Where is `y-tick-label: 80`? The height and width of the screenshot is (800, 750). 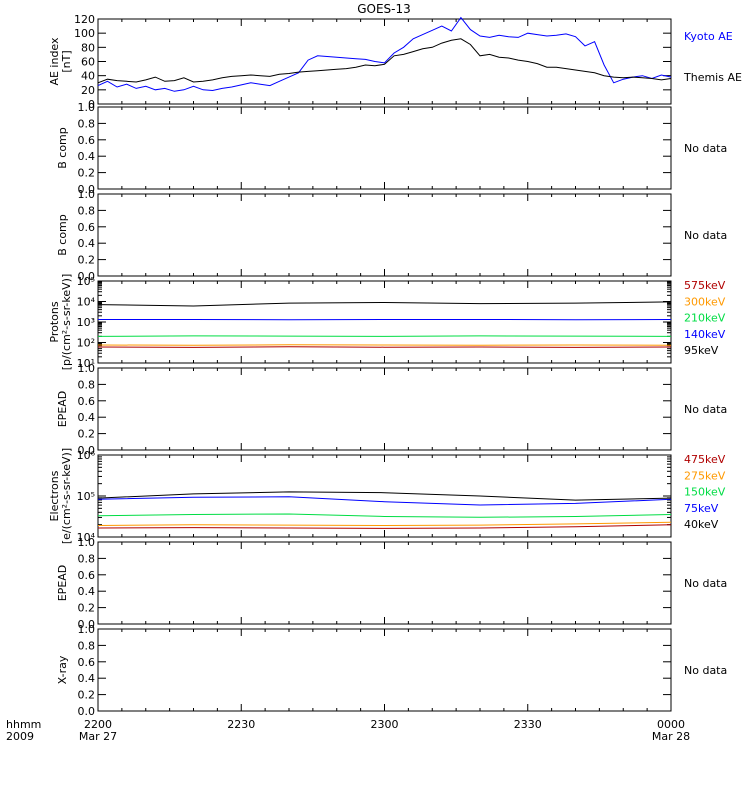
y-tick-label: 80 is located at coordinates (88, 47).